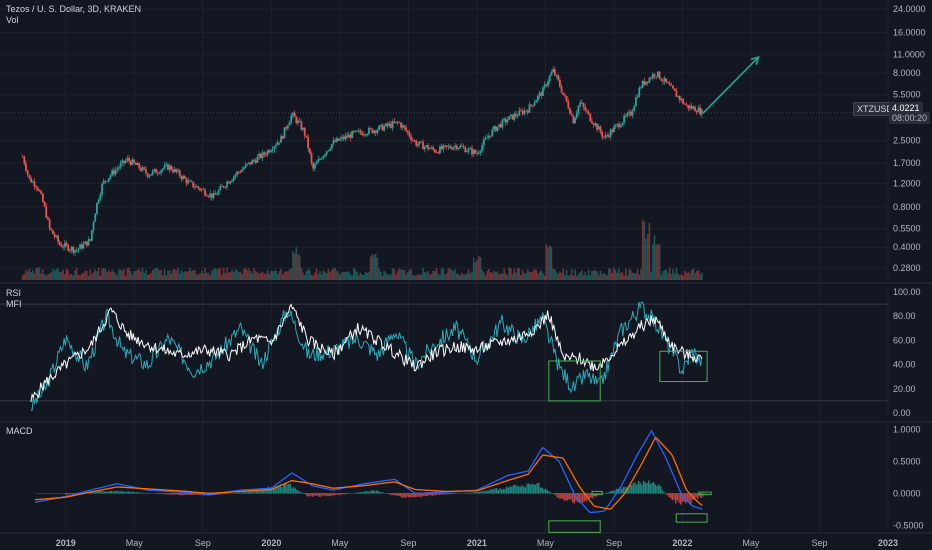 This screenshot has height=550, width=932. Describe the element at coordinates (907, 461) in the screenshot. I see `macd-tick-label: 0.5000` at that location.